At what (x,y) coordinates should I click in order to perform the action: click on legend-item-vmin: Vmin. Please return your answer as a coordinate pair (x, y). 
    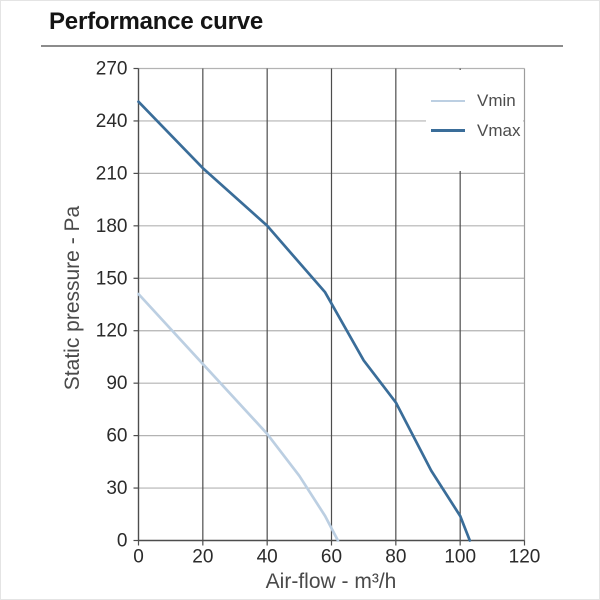
    Looking at the image, I should click on (477, 100).